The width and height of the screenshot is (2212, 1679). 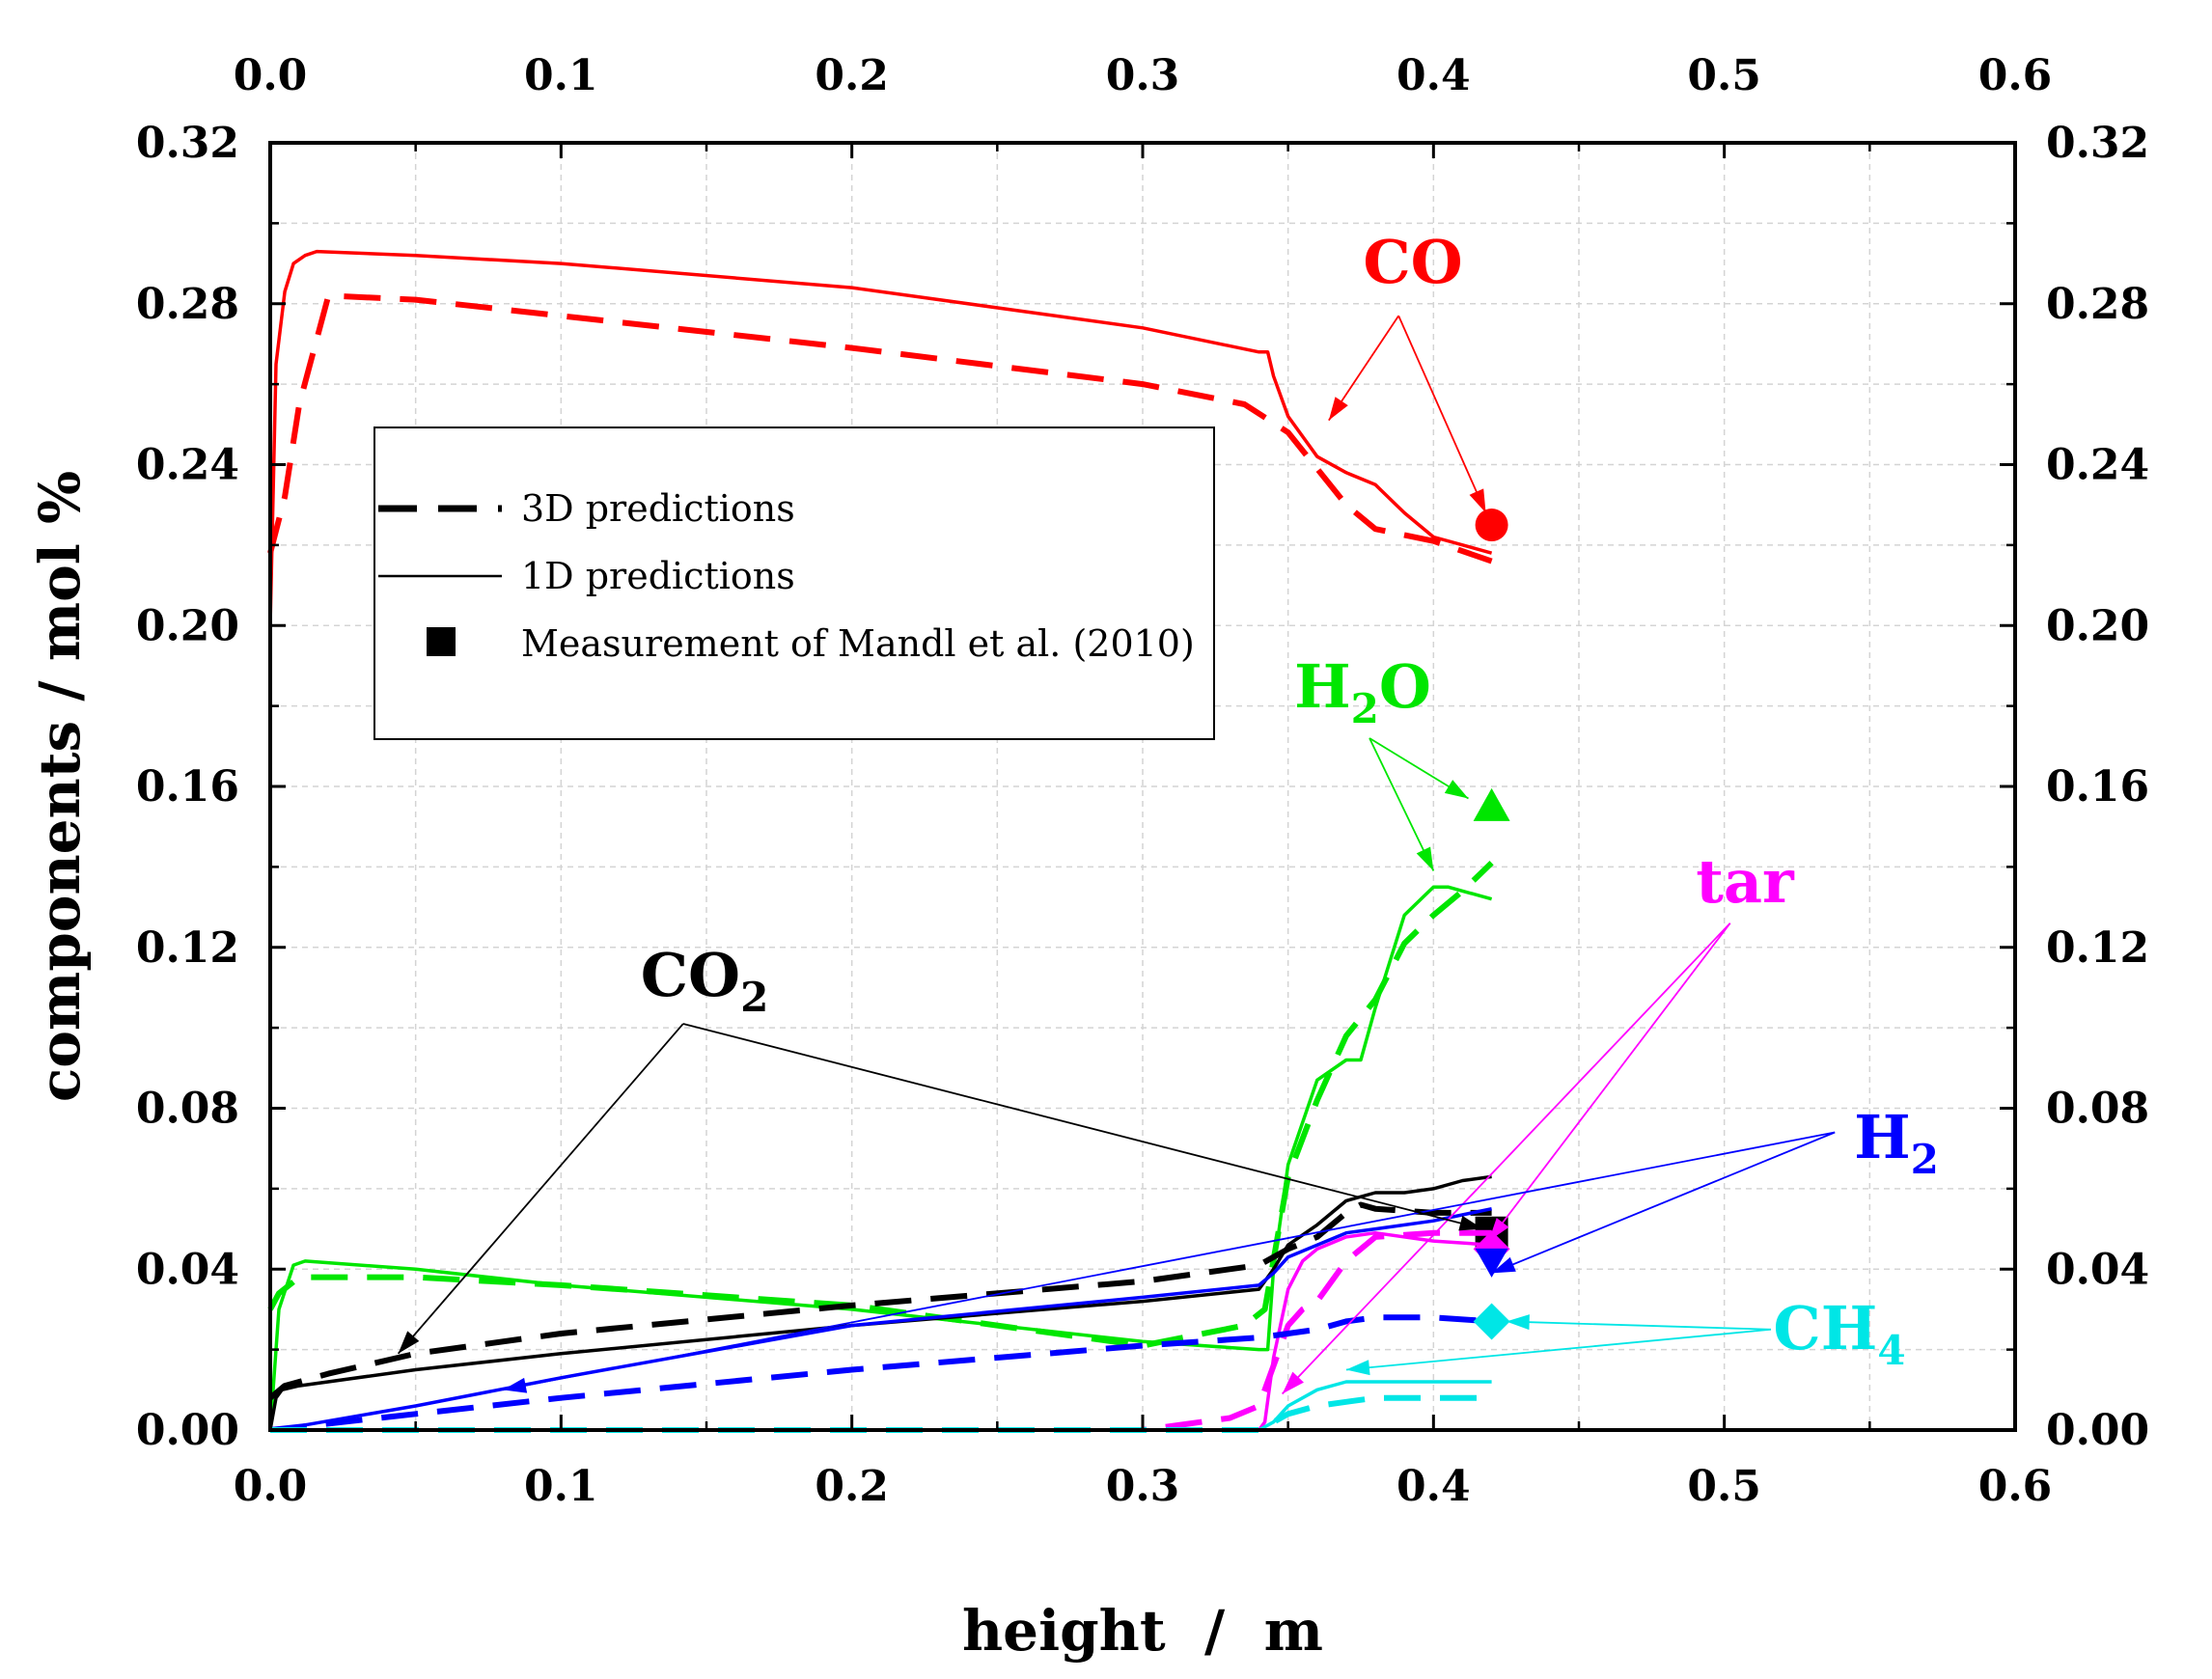 I want to click on y-tick-label-right: 0.04, so click(x=2097, y=1269).